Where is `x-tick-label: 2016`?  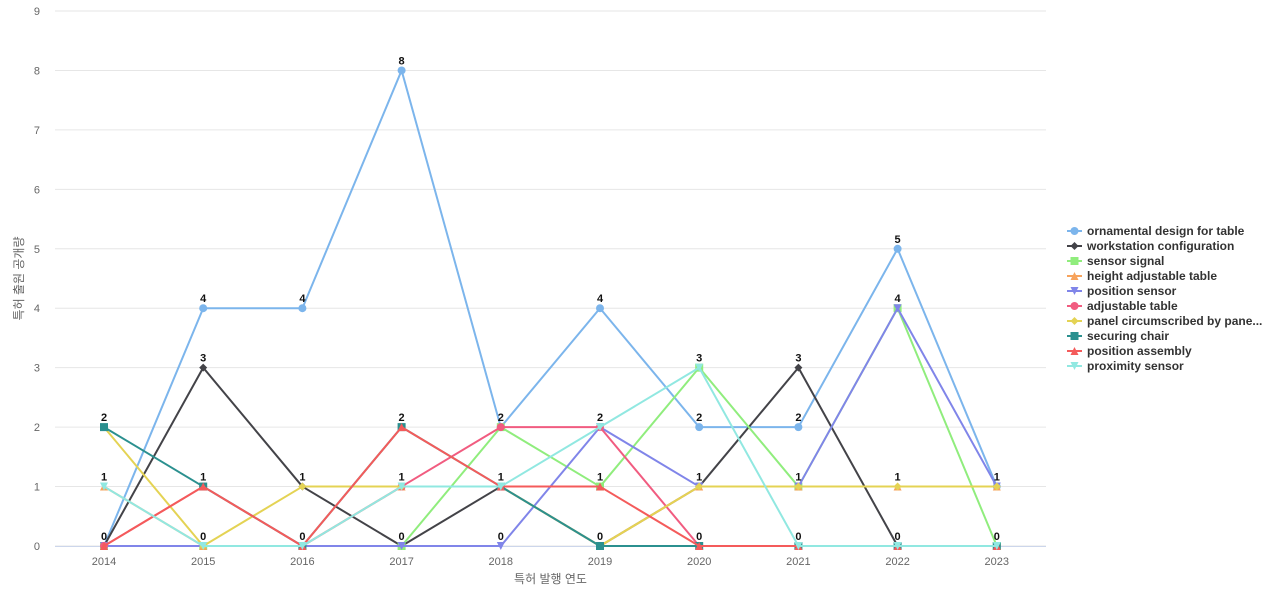 x-tick-label: 2016 is located at coordinates (302, 562).